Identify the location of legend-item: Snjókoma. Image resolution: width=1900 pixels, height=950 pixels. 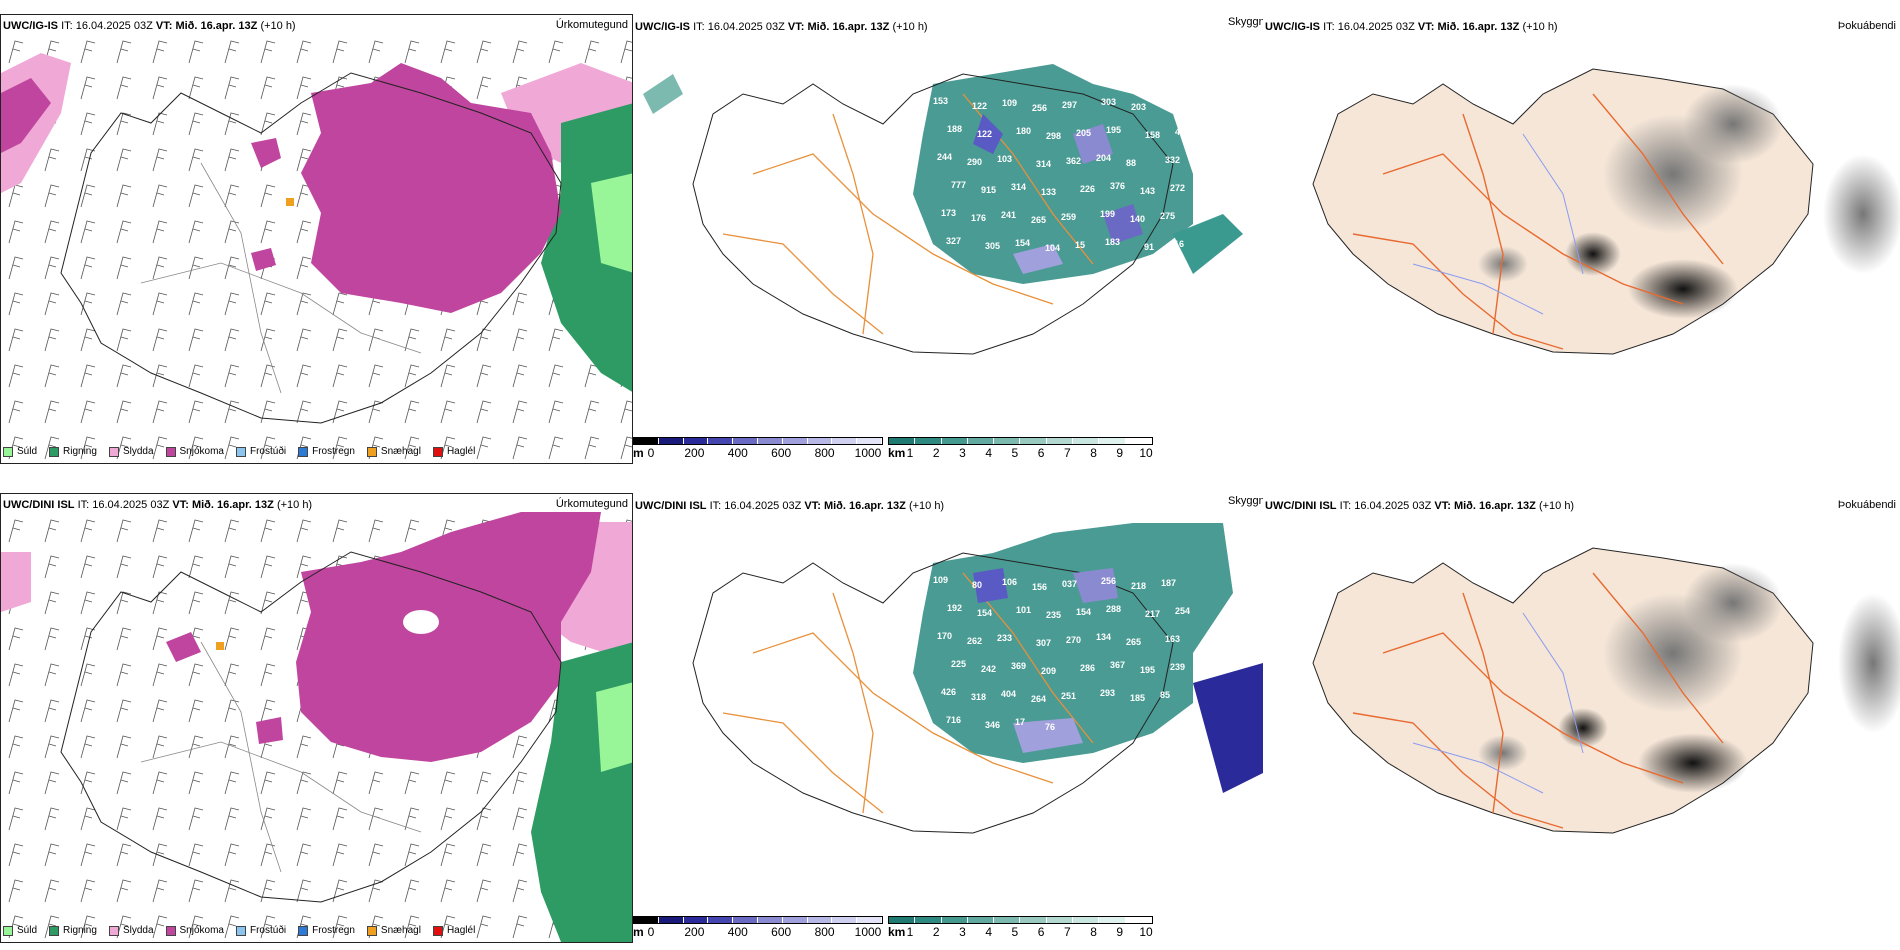
(194, 930).